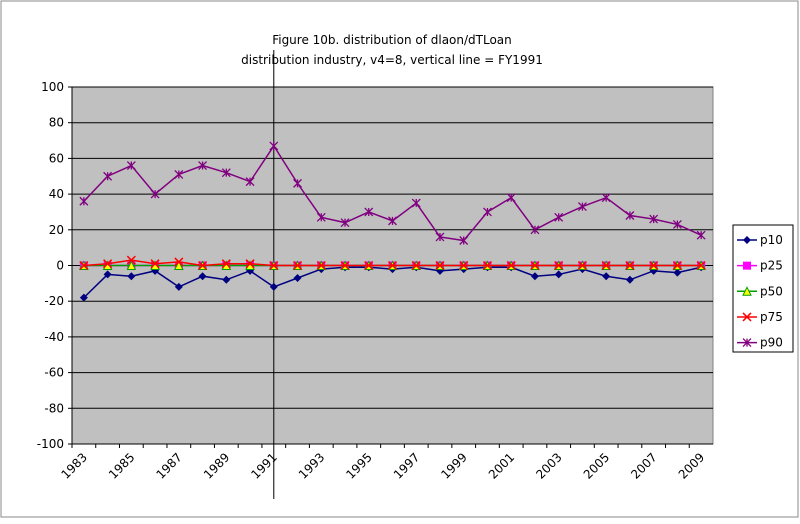  I want to click on y-tick-label: 40, so click(56, 194).